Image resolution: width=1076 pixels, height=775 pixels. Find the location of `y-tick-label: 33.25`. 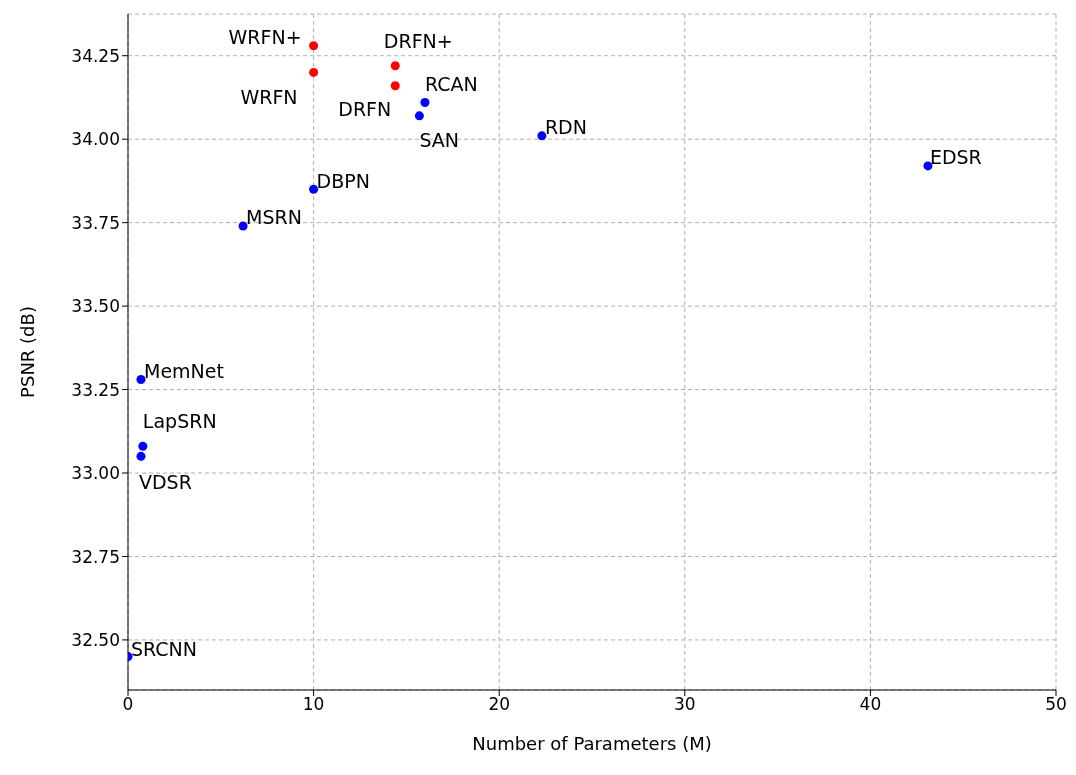

y-tick-label: 33.25 is located at coordinates (95, 389).